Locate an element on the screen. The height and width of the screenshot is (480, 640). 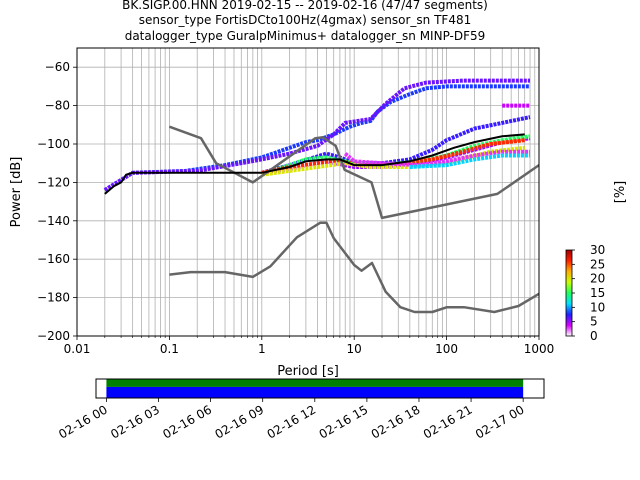
timeline-tick-label: 02-16 00 is located at coordinates (83, 421).